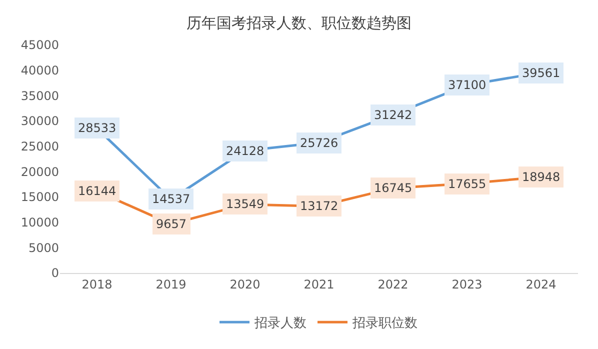 This screenshot has height=349, width=598. Describe the element at coordinates (467, 85) in the screenshot. I see `data-label: 37100` at that location.